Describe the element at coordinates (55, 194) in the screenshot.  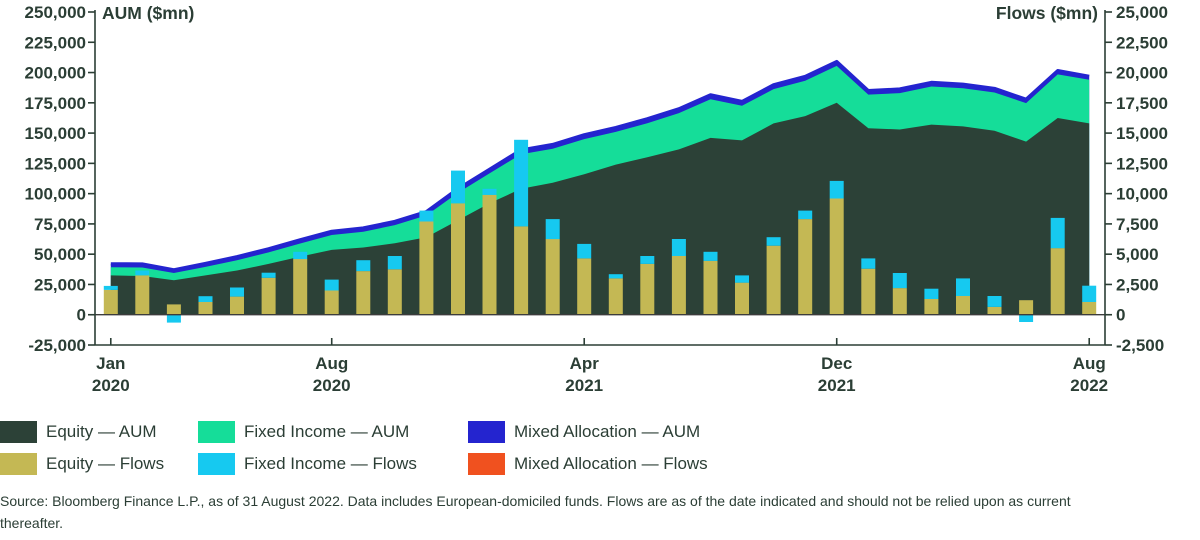
I see `left-axis-tick: 100,000` at that location.